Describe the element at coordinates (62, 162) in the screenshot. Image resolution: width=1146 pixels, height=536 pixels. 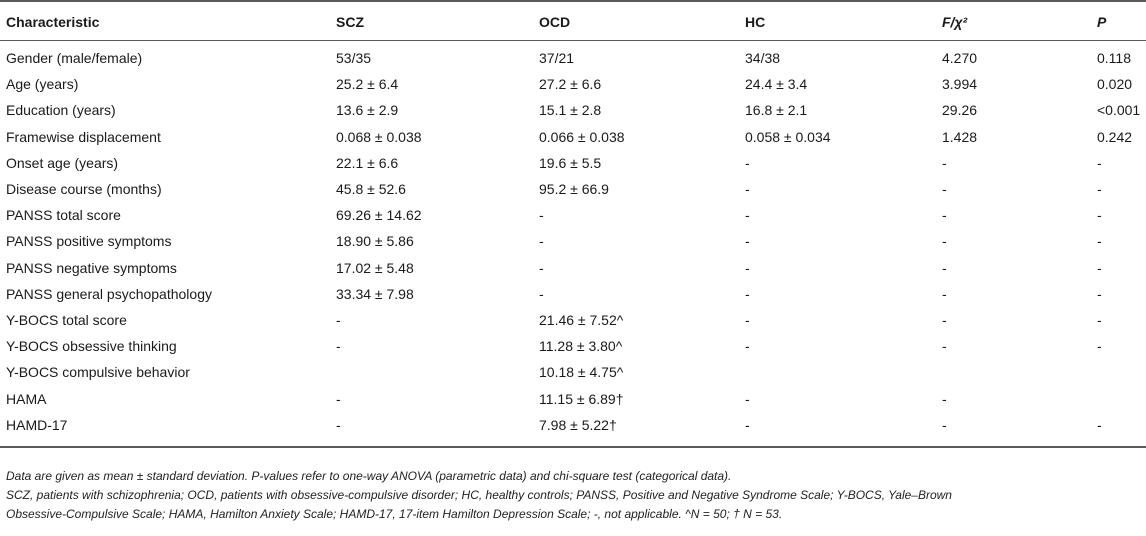
I see `row-label: Onset age (years)` at that location.